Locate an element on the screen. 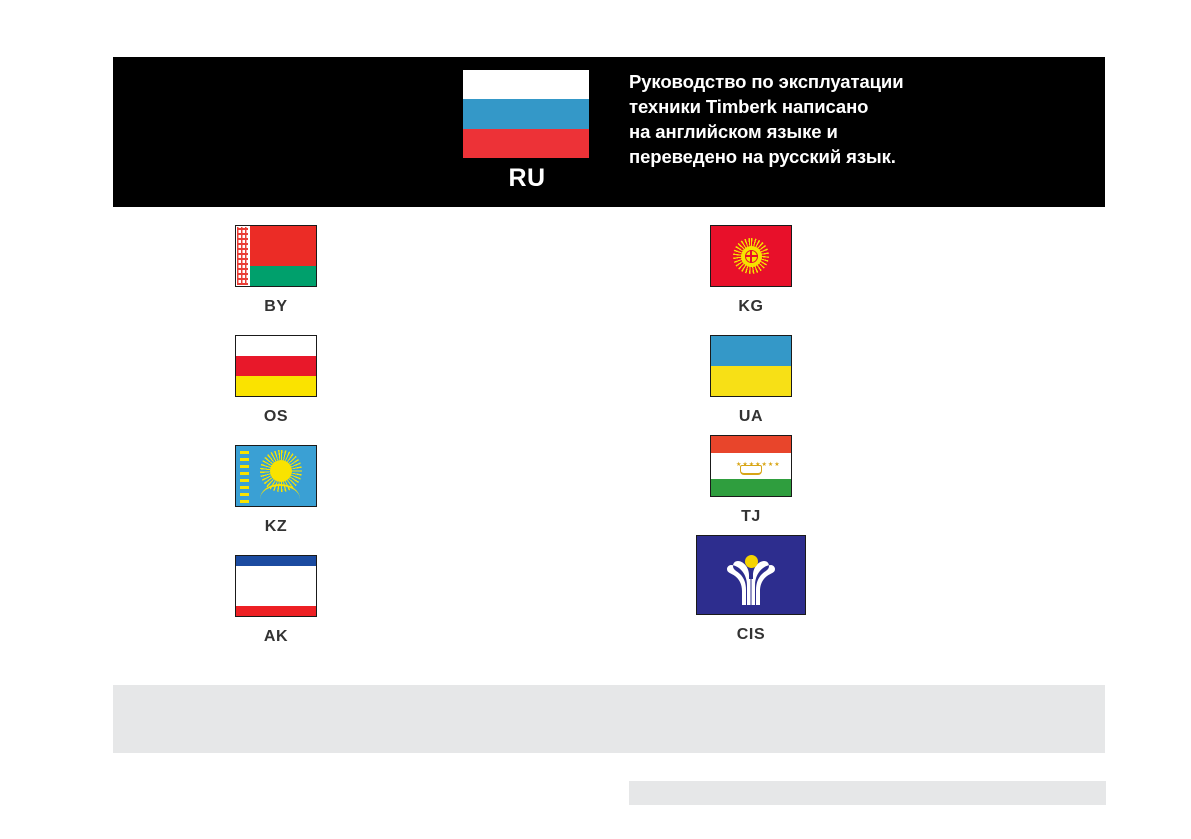 Image resolution: width=1191 pixels, height=839 pixels. russia-flag-icon is located at coordinates (526, 114).